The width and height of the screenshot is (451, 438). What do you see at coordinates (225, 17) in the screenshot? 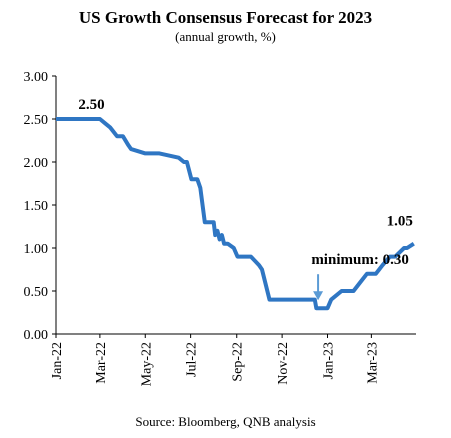
I see `chart-title: US Growth Consensus Forecast for 2023` at bounding box center [225, 17].